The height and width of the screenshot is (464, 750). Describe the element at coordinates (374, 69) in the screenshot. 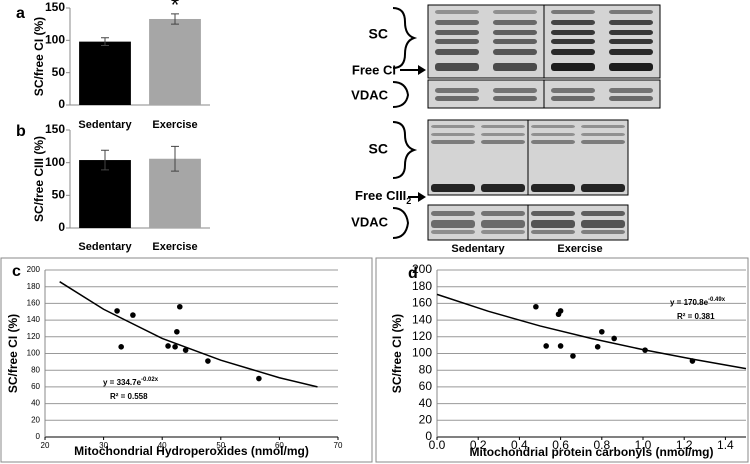

I see `blot-label: Free CI` at that location.